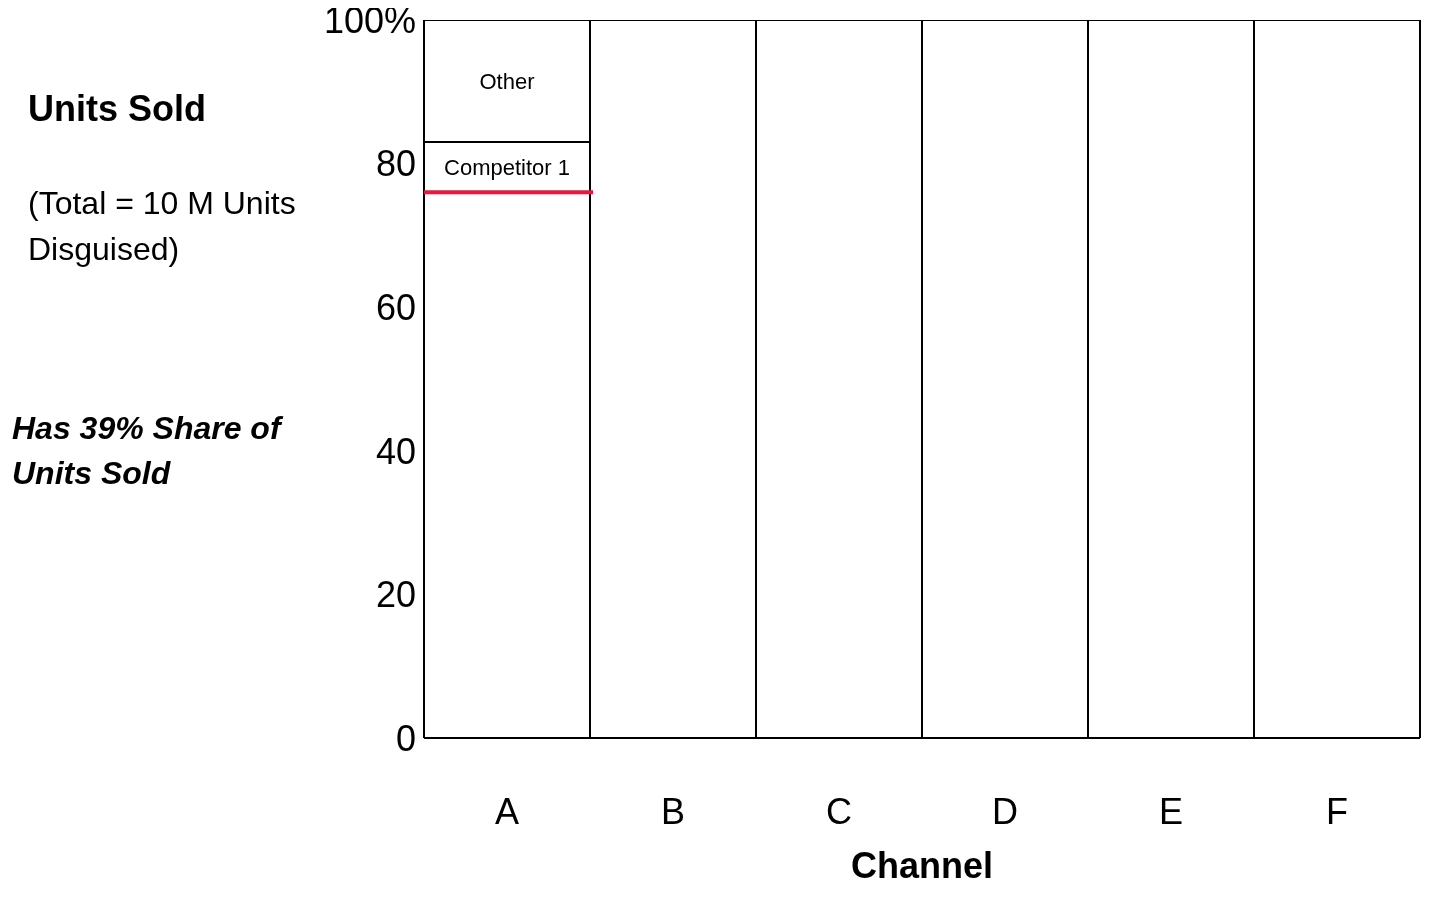  I want to click on x-tick-label: B, so click(673, 811).